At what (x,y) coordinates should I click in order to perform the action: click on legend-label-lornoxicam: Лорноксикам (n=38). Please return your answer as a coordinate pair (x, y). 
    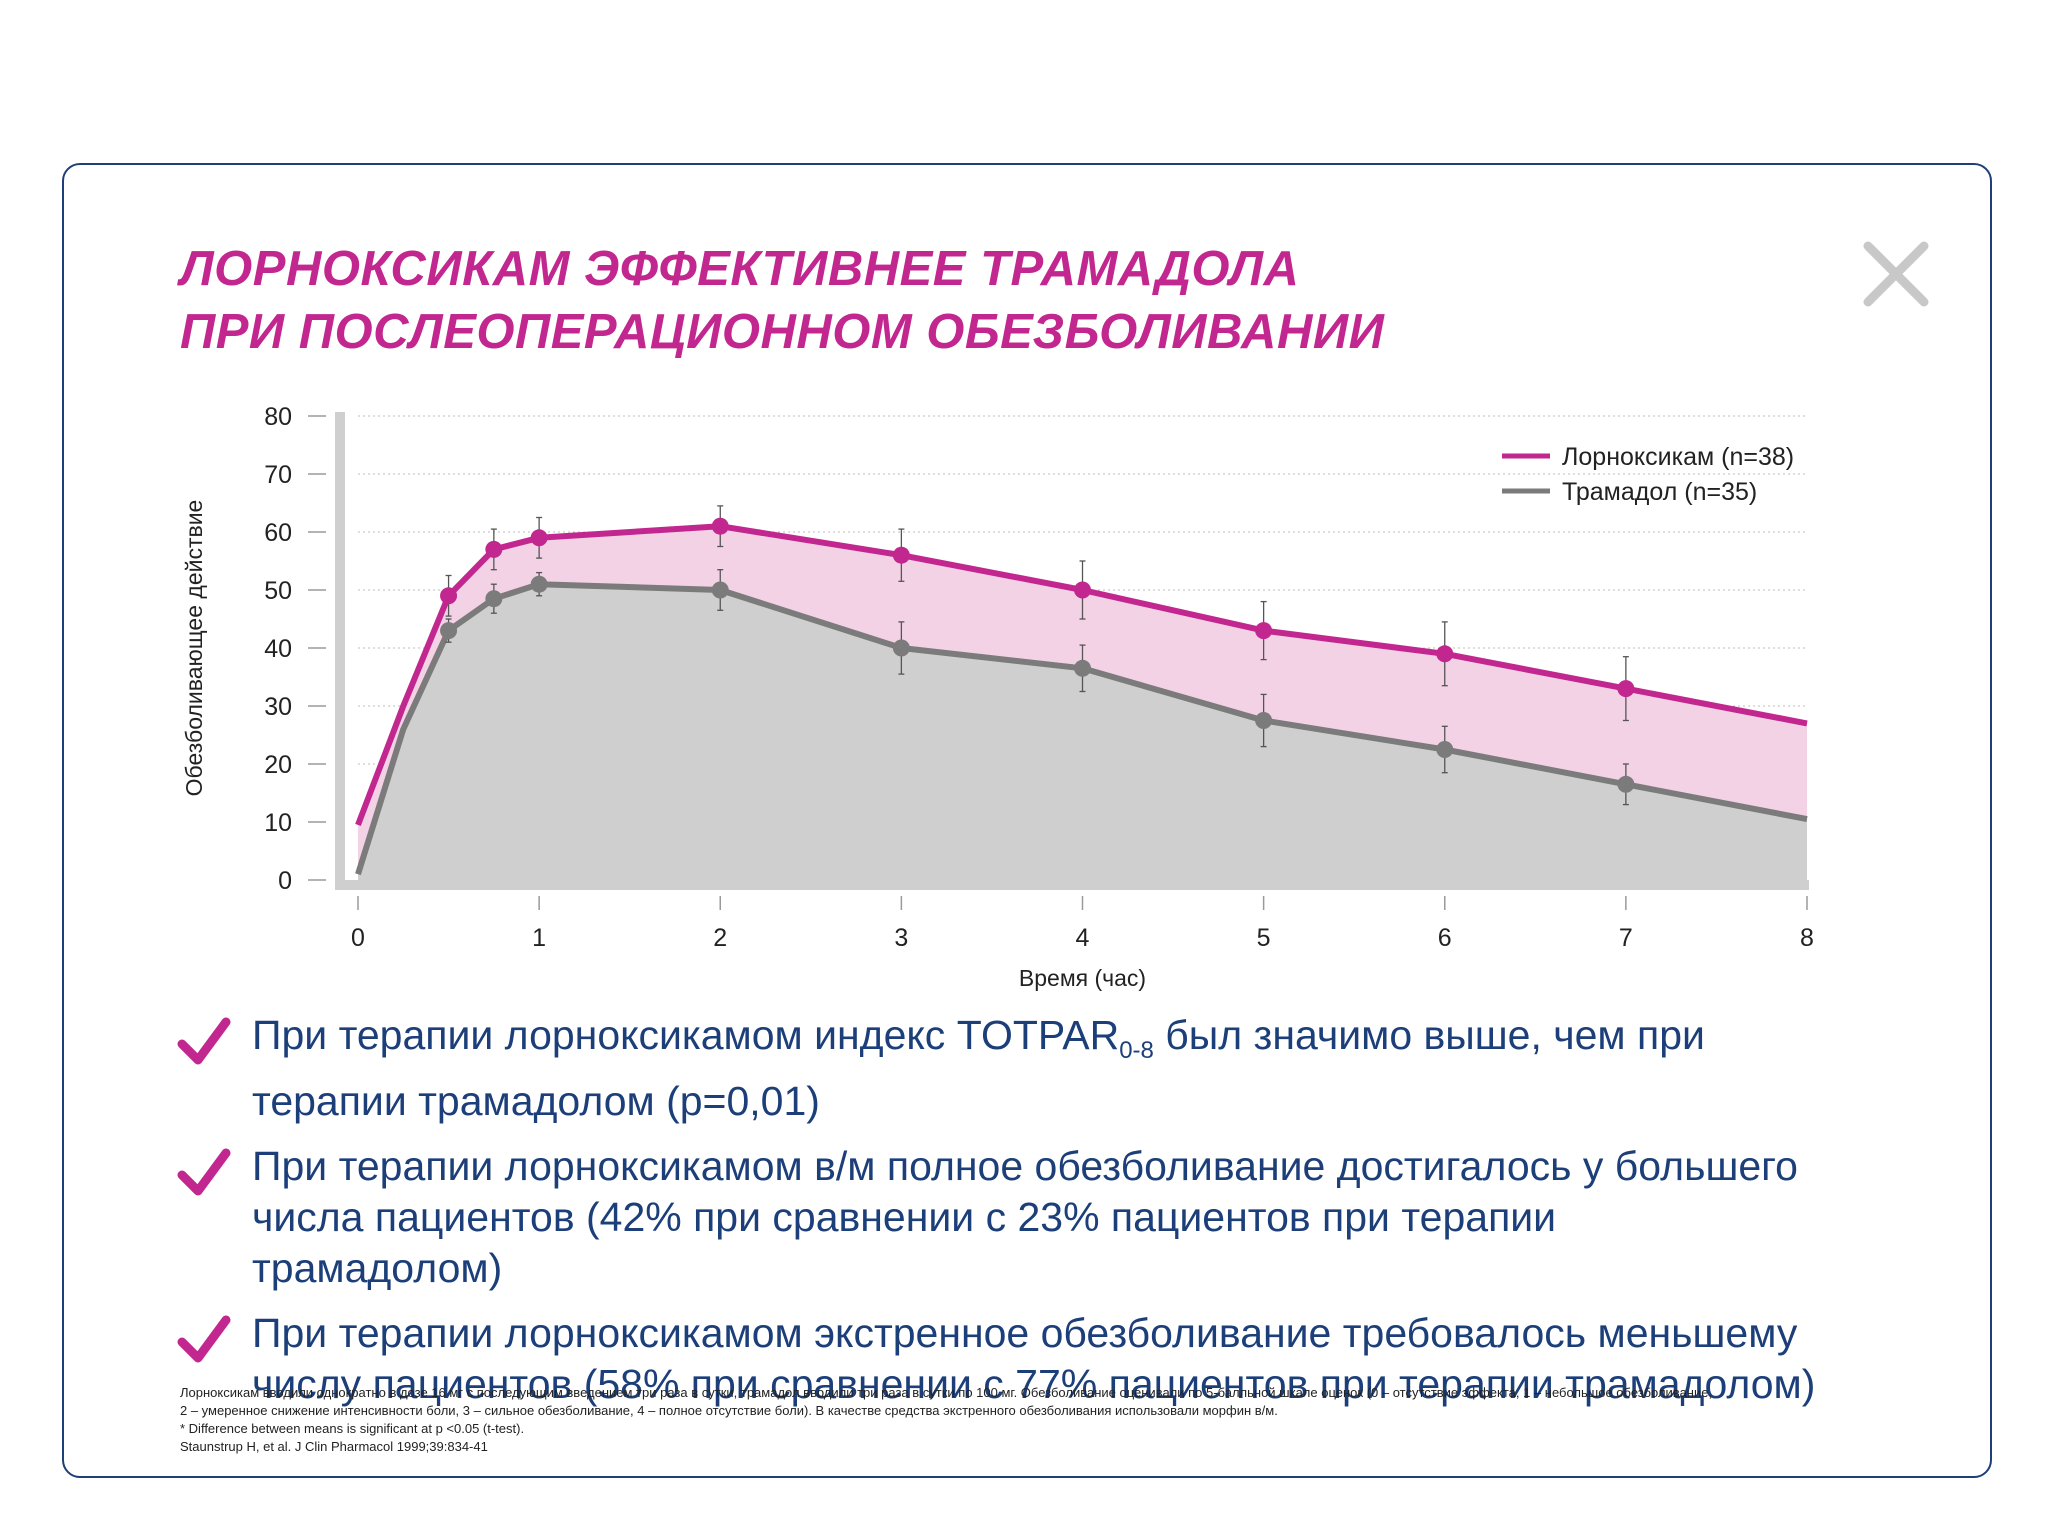
    Looking at the image, I should click on (1678, 457).